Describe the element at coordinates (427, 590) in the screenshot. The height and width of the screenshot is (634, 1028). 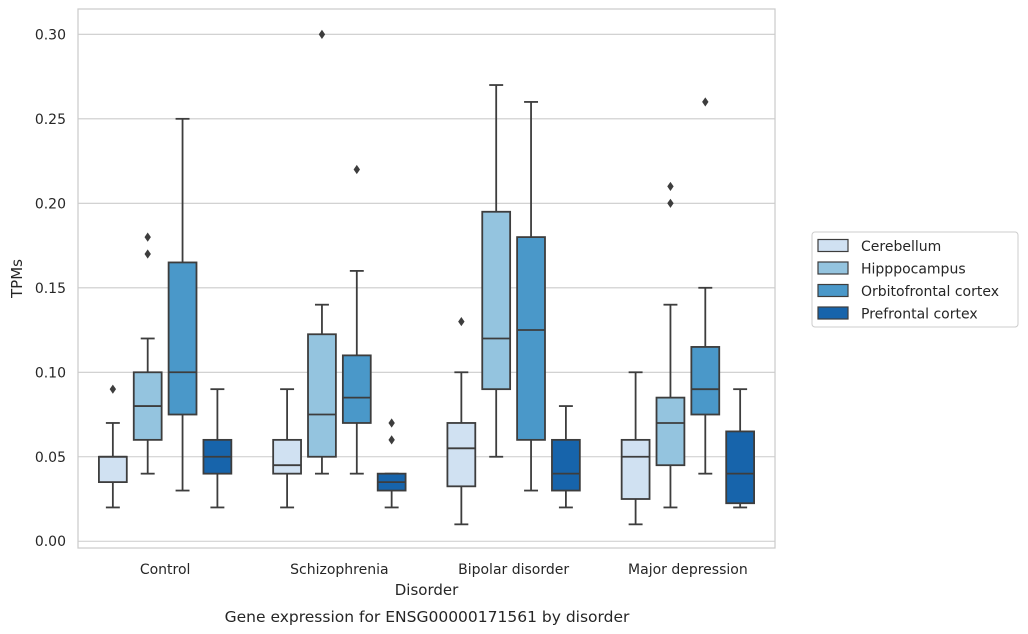
I see `x-axis-label: Disorder` at that location.